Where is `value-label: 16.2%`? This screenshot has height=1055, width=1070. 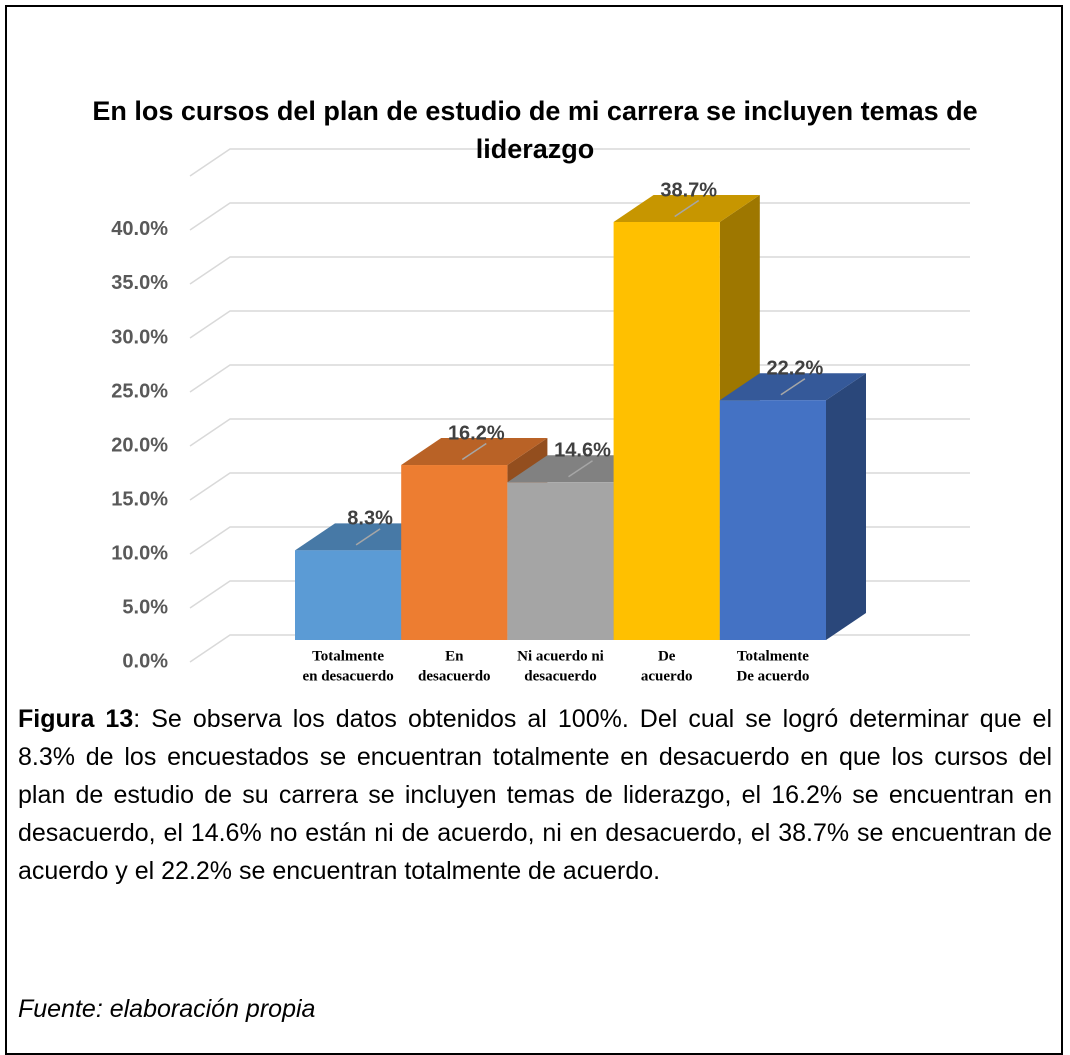 value-label: 16.2% is located at coordinates (476, 433).